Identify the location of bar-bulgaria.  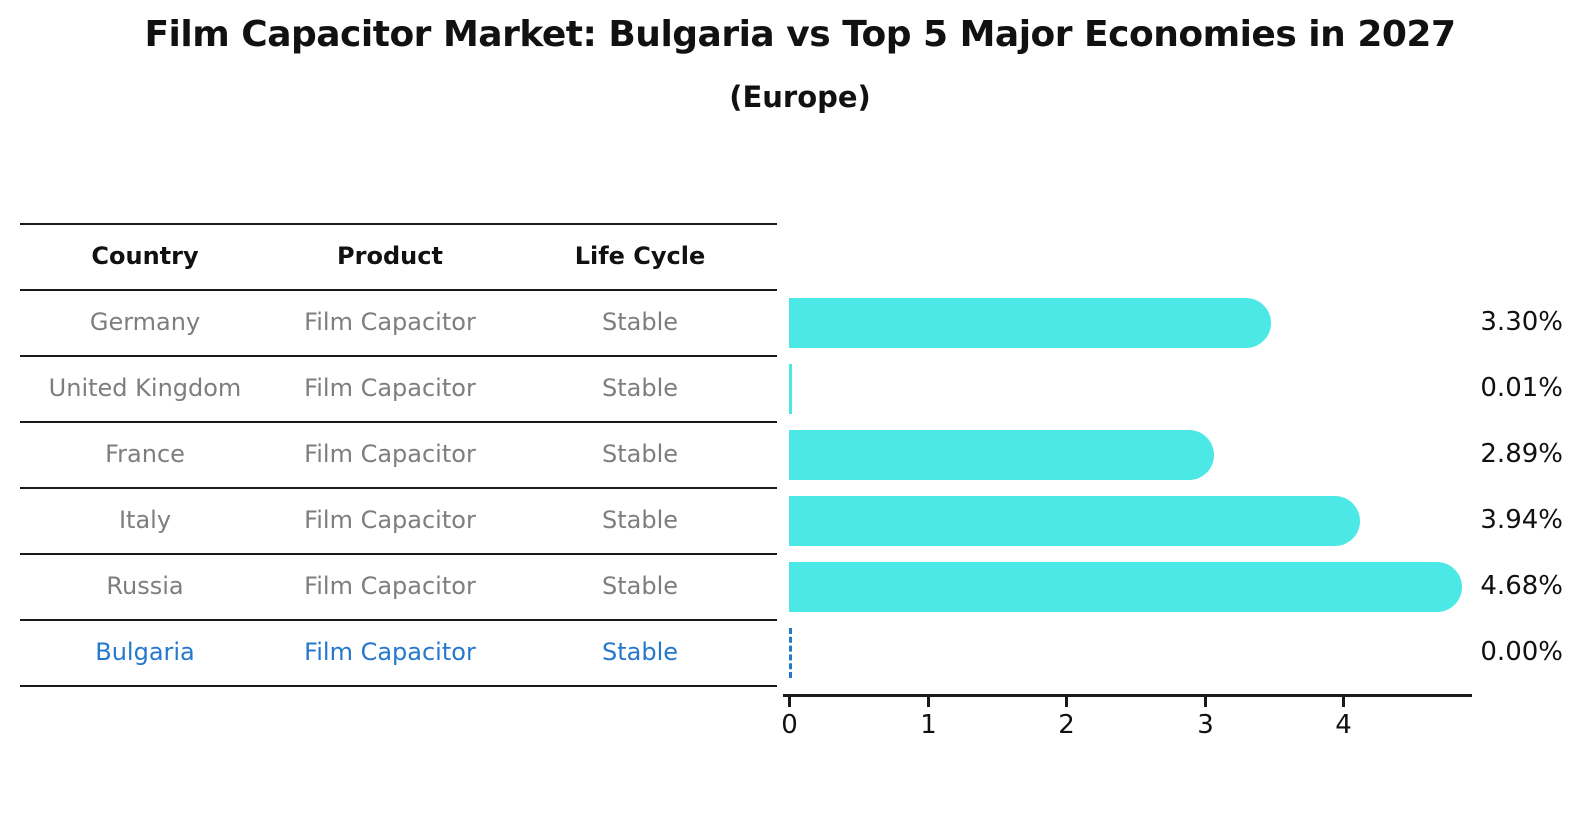
(790, 653).